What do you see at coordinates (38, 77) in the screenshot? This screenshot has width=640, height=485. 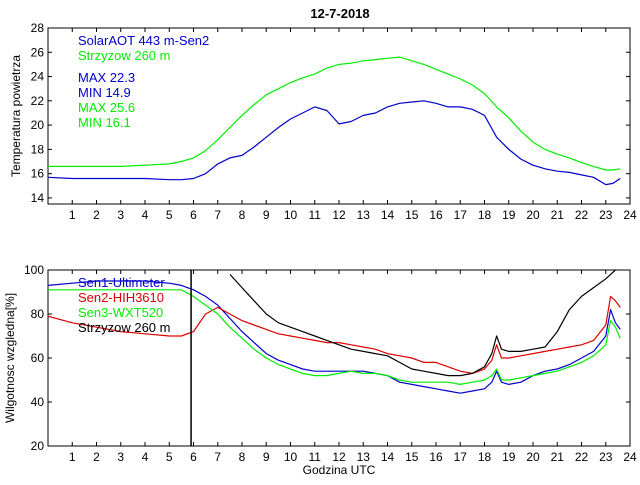 I see `y-tick-label: 24` at bounding box center [38, 77].